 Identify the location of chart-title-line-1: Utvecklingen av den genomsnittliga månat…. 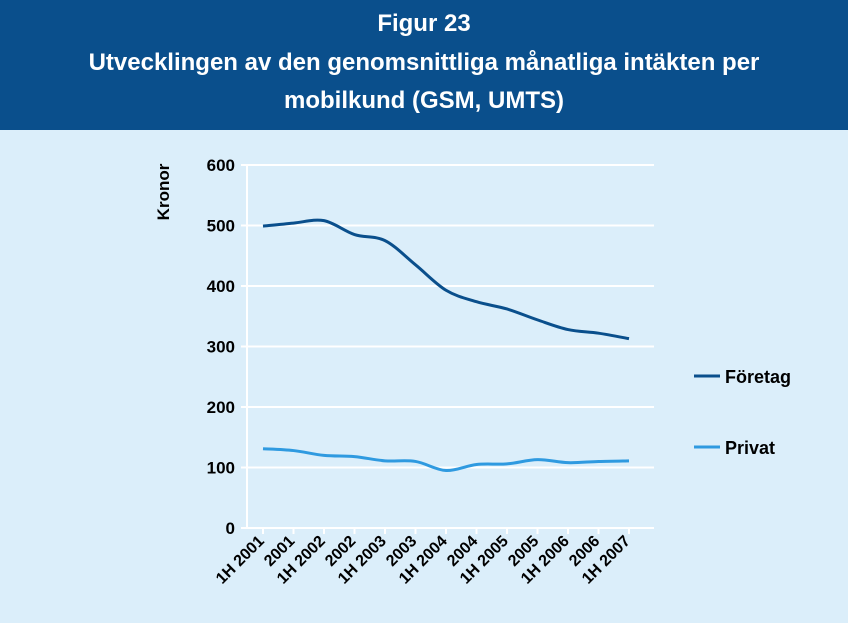
(424, 62).